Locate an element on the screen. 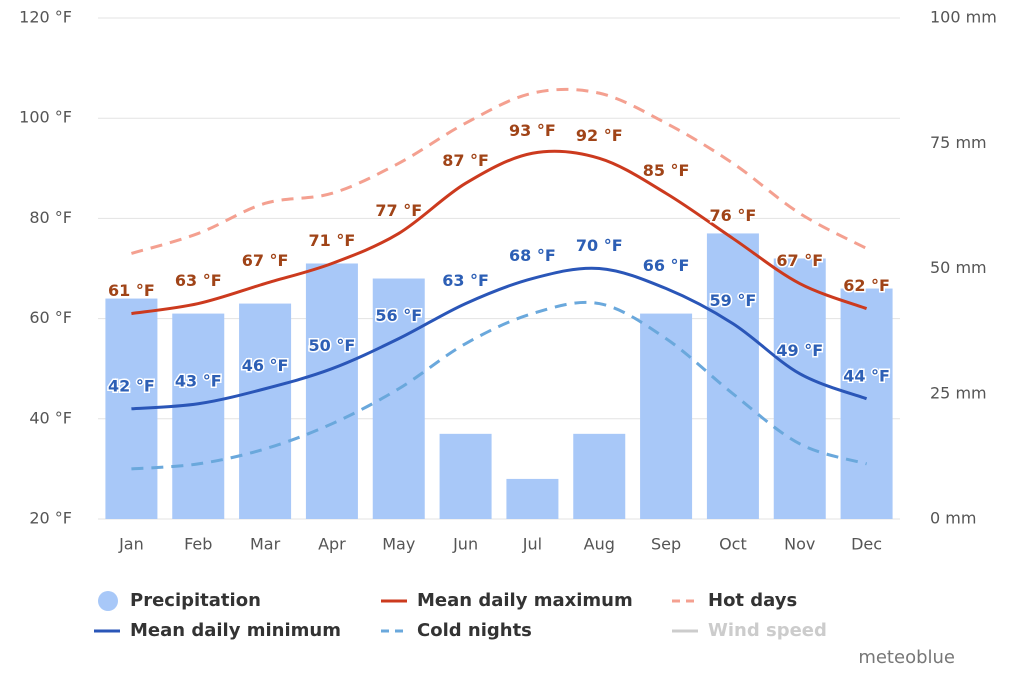 This screenshot has width=1024, height=683. legend-marker is located at coordinates (108, 601).